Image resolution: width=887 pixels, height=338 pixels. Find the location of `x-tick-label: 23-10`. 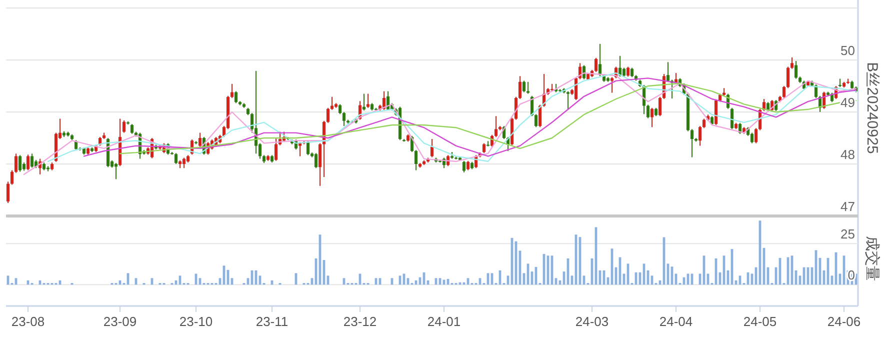

x-tick-label: 23-10 is located at coordinates (196, 321).